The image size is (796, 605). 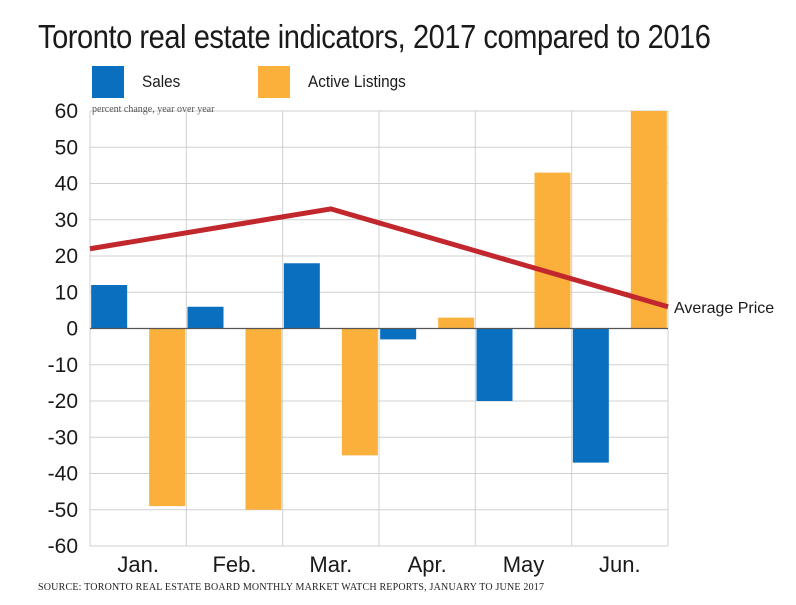 I want to click on y-tick-label: -50, so click(x=63, y=510).